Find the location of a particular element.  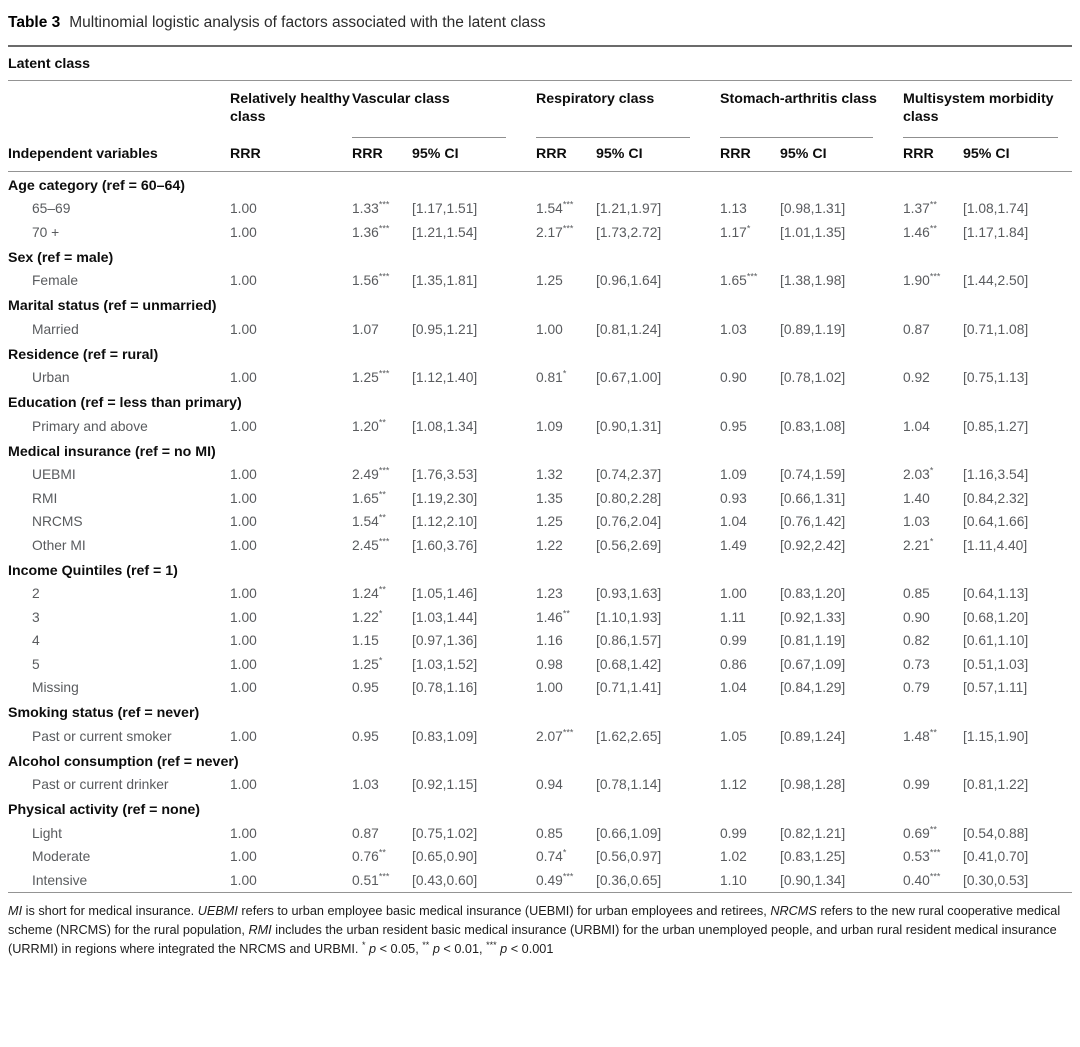

ci-header: 95% CI is located at coordinates (658, 158).